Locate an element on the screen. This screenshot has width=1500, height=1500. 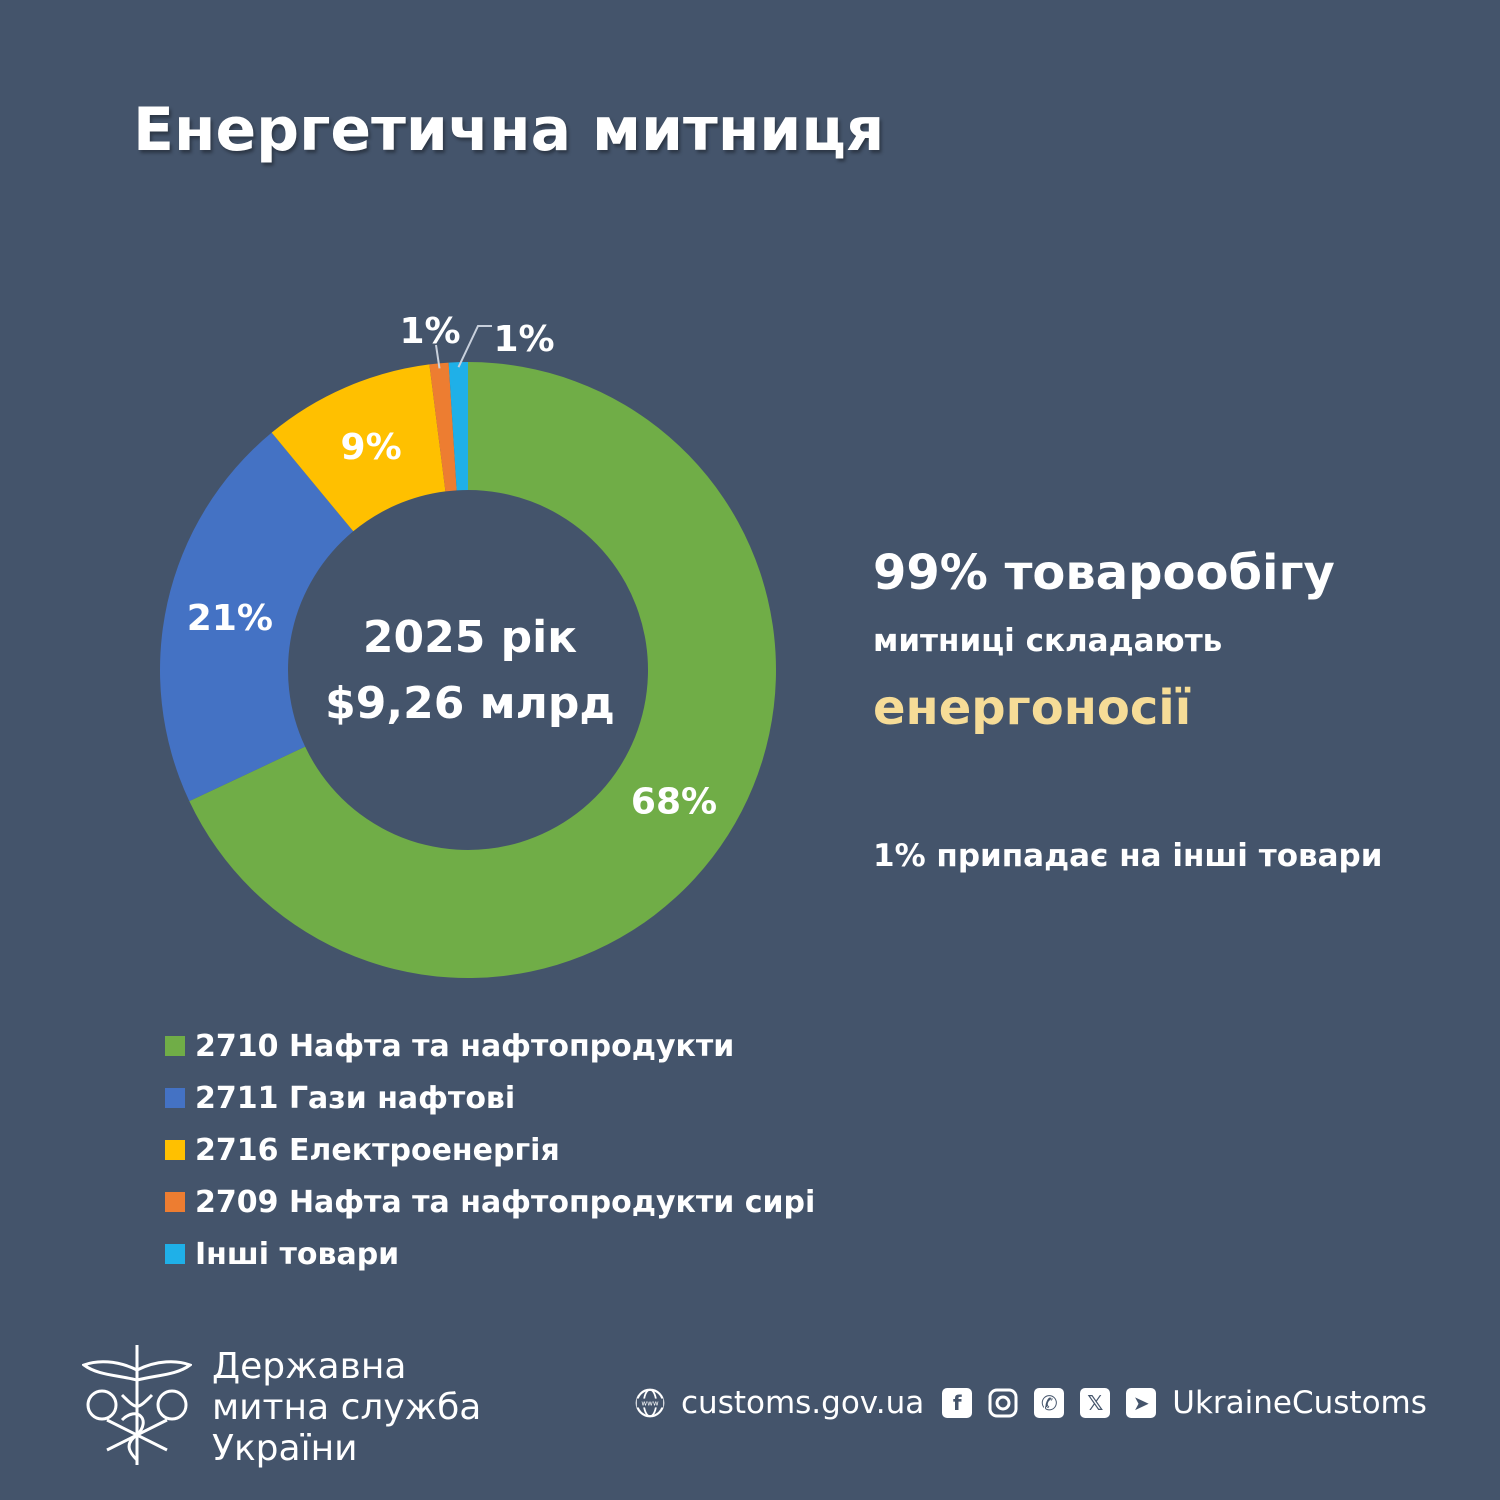
facebook-icon: f is located at coordinates (957, 1403).